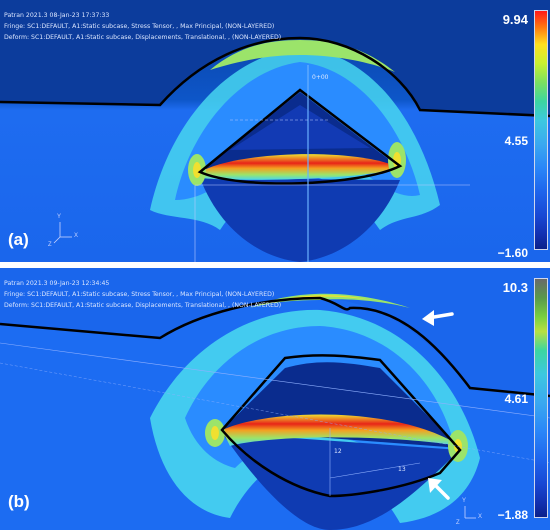 This screenshot has height=530, width=550. I want to click on stress-band-b, so click(341, 430).